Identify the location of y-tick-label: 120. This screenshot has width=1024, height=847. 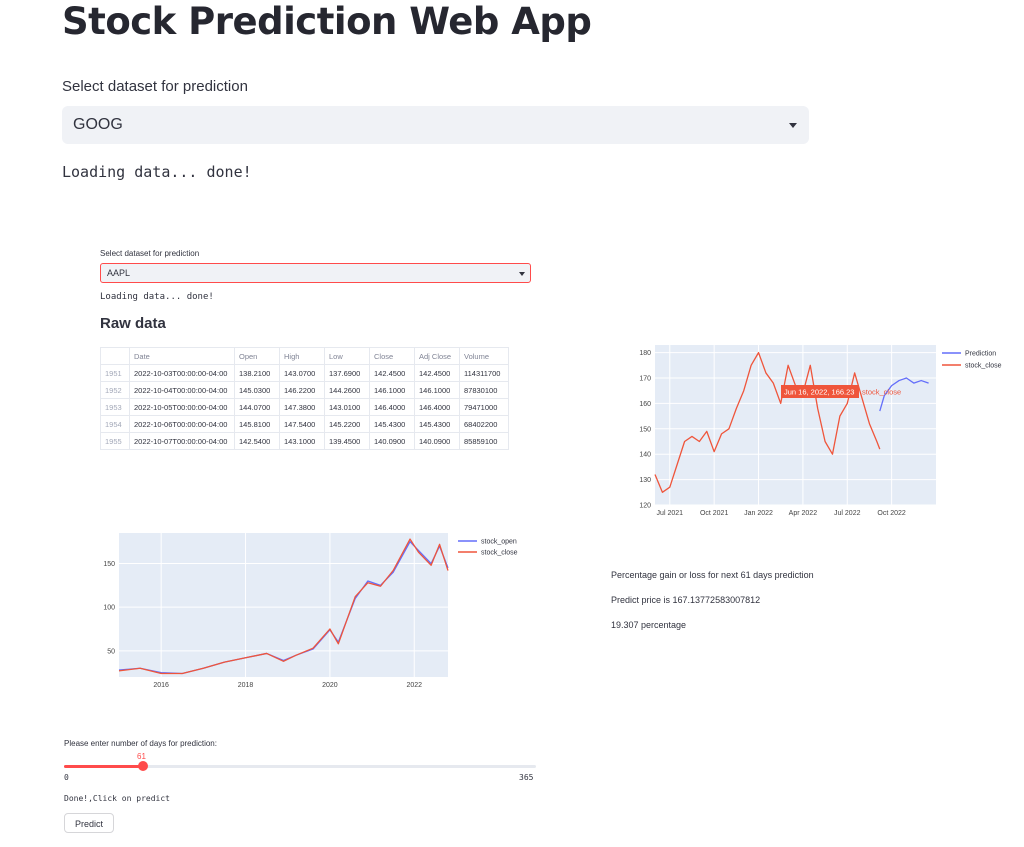
(645, 506).